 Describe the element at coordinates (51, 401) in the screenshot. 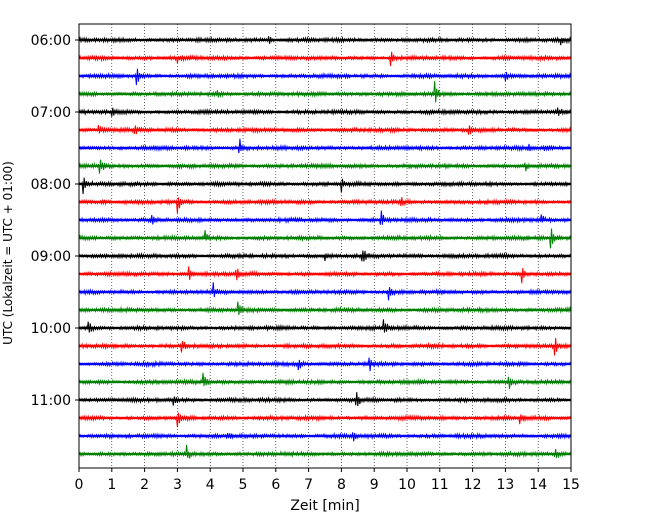

I see `y-tick-label: 11:00` at that location.